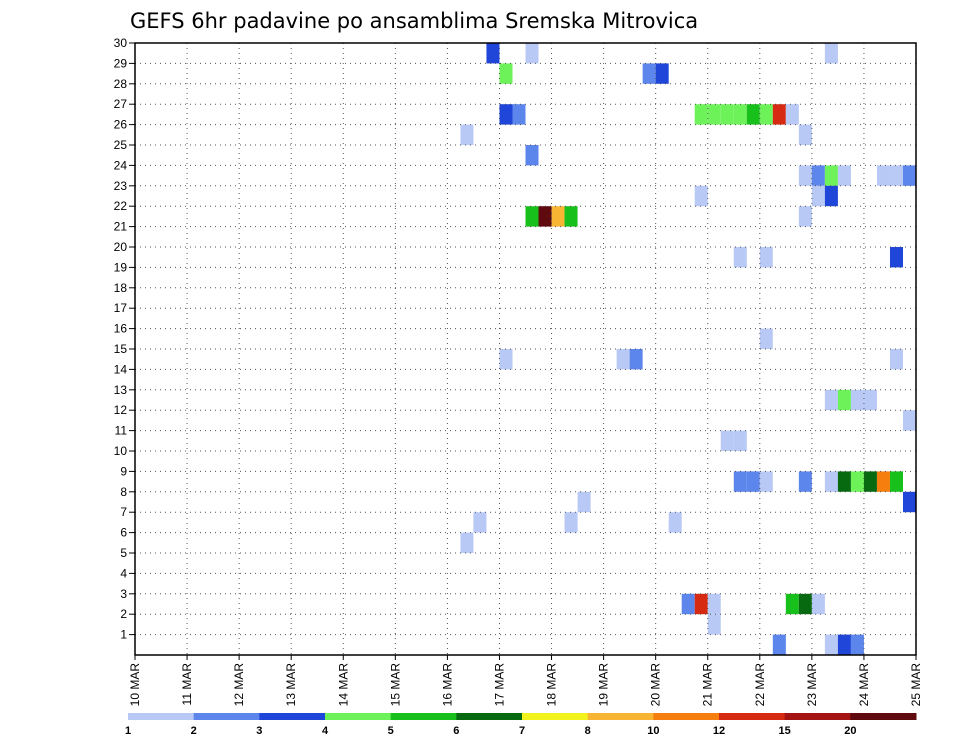 Image resolution: width=960 pixels, height=742 pixels. I want to click on y-tick-label: 8, so click(123, 492).